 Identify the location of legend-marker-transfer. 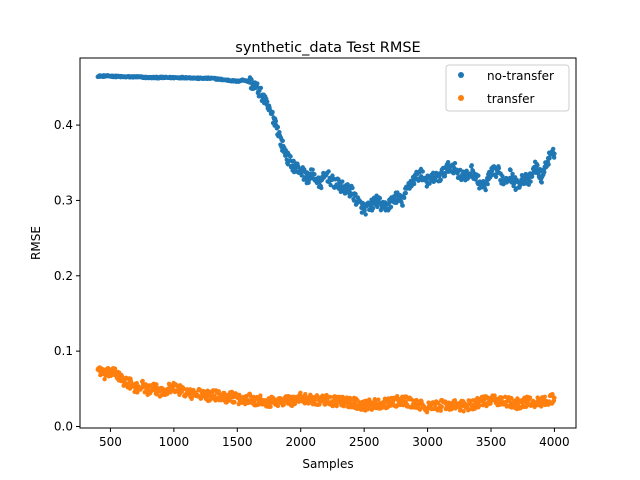
(461, 98).